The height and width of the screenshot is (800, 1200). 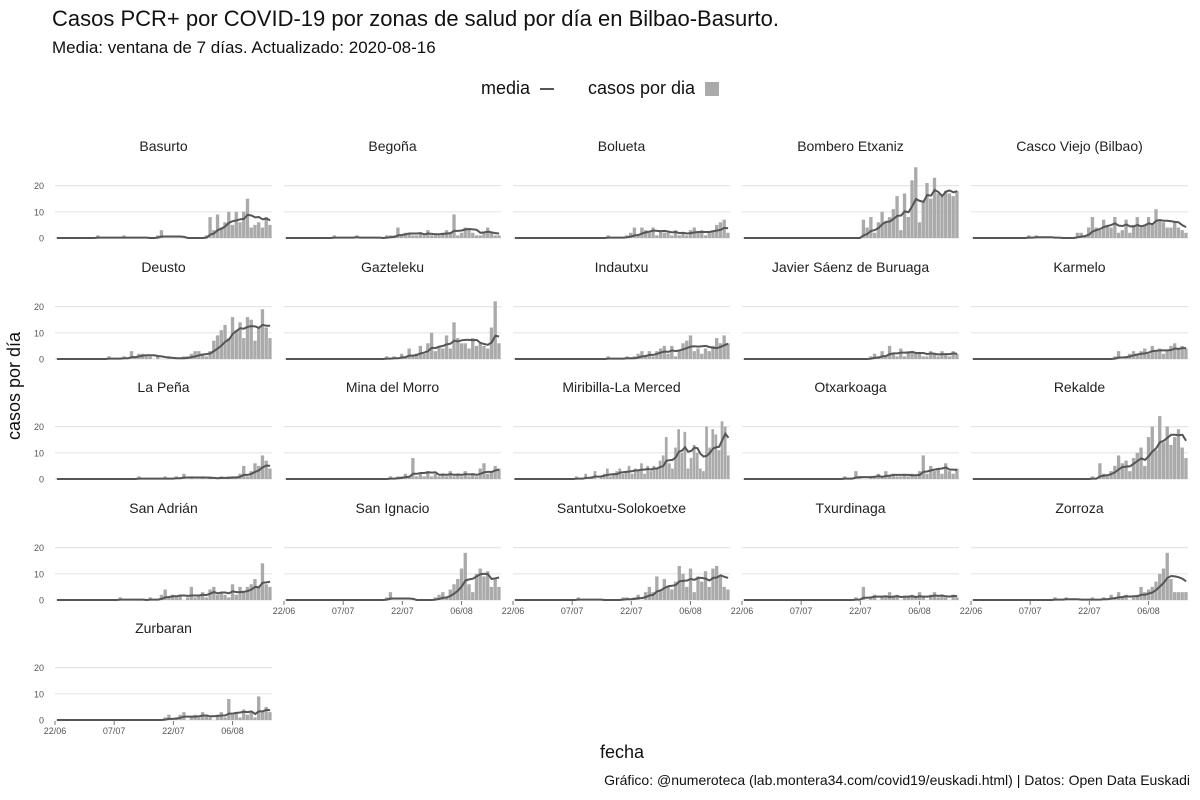 I want to click on y-tick-label: 20, so click(x=39, y=307).